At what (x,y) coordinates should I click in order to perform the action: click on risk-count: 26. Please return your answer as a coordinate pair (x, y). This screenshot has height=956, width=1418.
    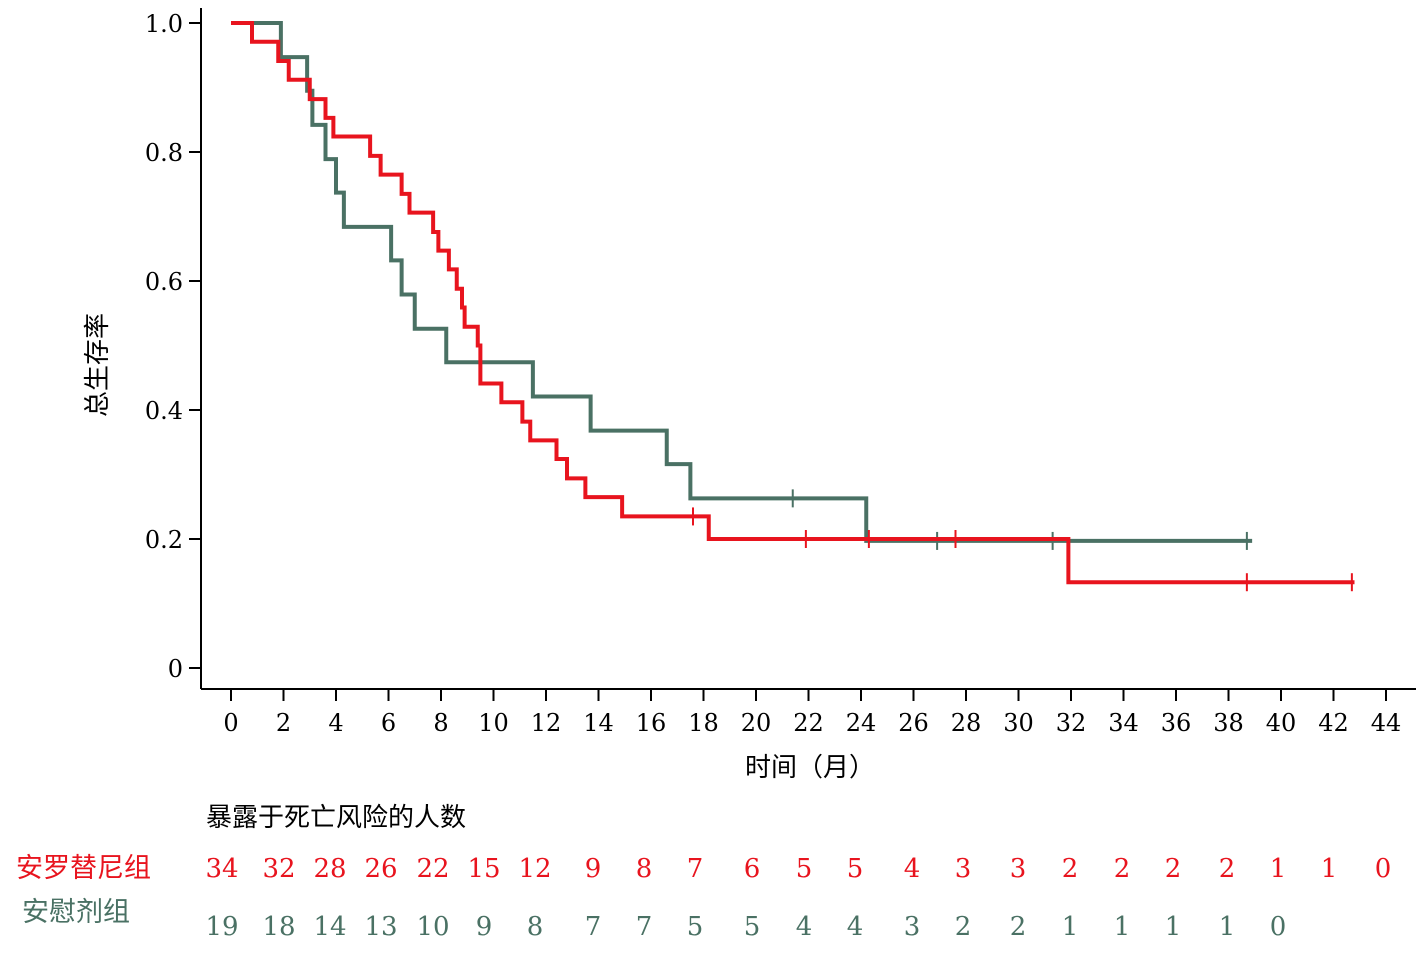
    Looking at the image, I should click on (380, 869).